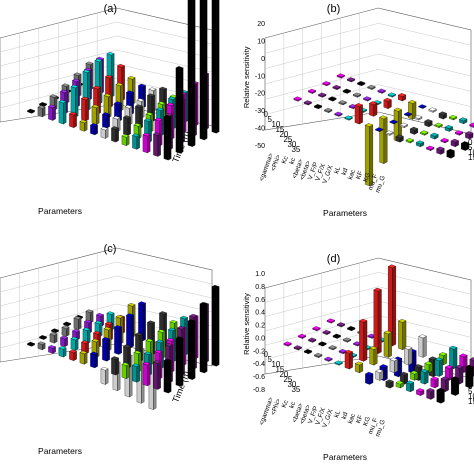 The width and height of the screenshot is (474, 474). Describe the element at coordinates (60, 211) in the screenshot. I see `x-axis-label: Parameters` at that location.